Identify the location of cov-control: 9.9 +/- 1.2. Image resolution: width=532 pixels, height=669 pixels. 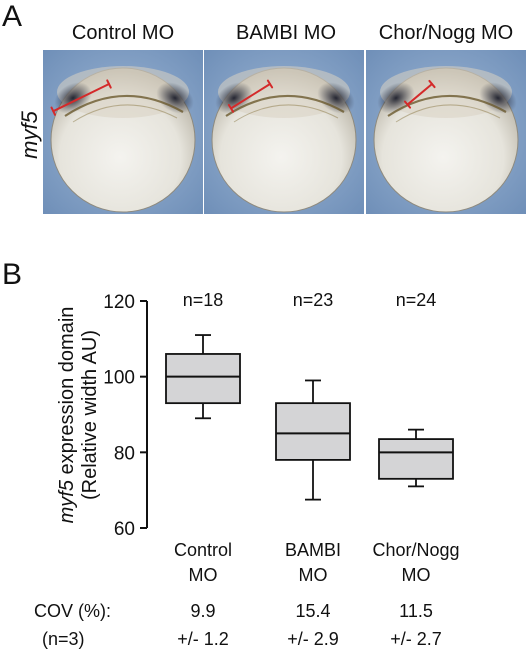
(203, 625).